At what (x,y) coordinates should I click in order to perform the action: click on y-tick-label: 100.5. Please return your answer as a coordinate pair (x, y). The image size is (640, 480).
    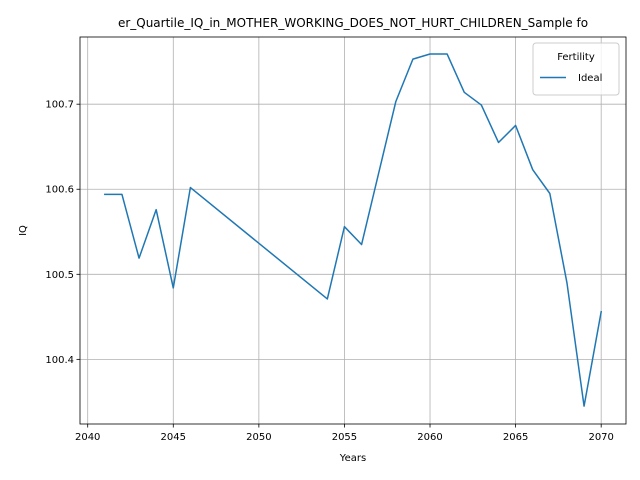
    Looking at the image, I should click on (59, 275).